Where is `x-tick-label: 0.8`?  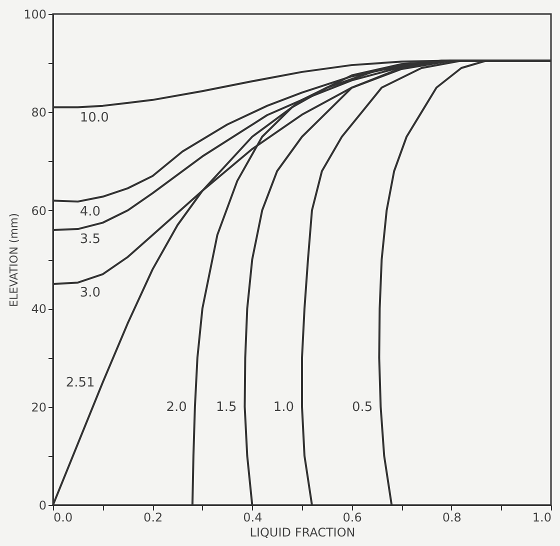 x-tick-label: 0.8 is located at coordinates (452, 517).